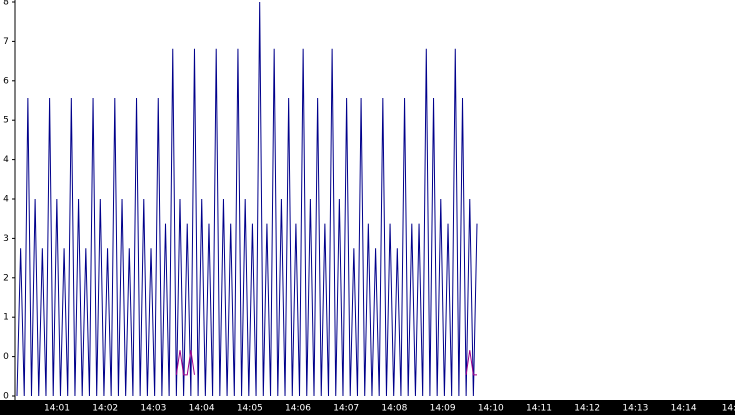 The width and height of the screenshot is (735, 419). I want to click on x-tick-label: 14:1, so click(728, 409).